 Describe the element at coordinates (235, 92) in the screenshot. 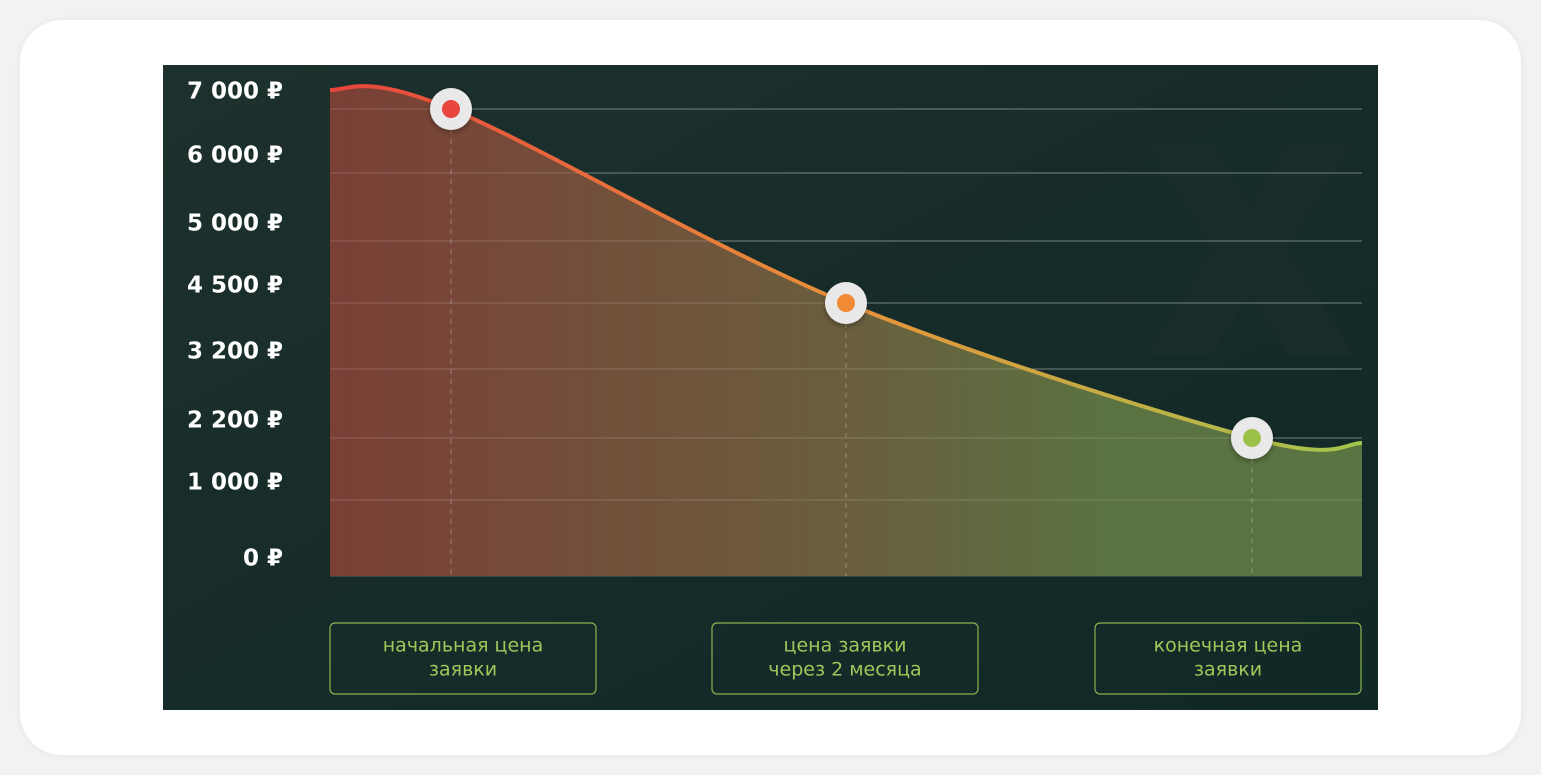

I see `y-tick-label: 7 000 ₽` at that location.